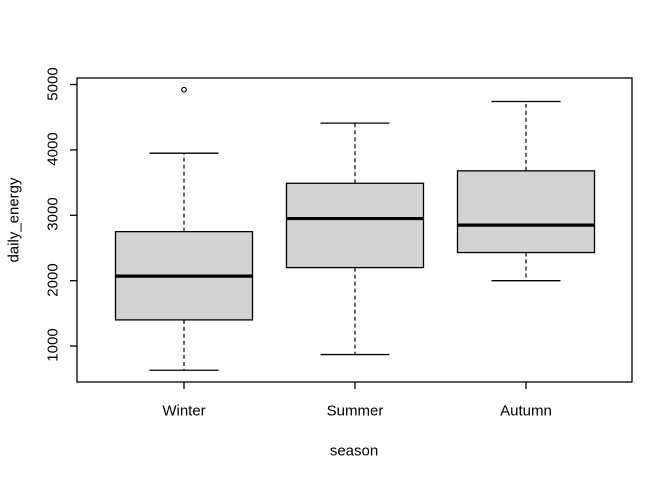 The width and height of the screenshot is (672, 480). I want to click on y-tick-label-3000: 3000, so click(53, 214).